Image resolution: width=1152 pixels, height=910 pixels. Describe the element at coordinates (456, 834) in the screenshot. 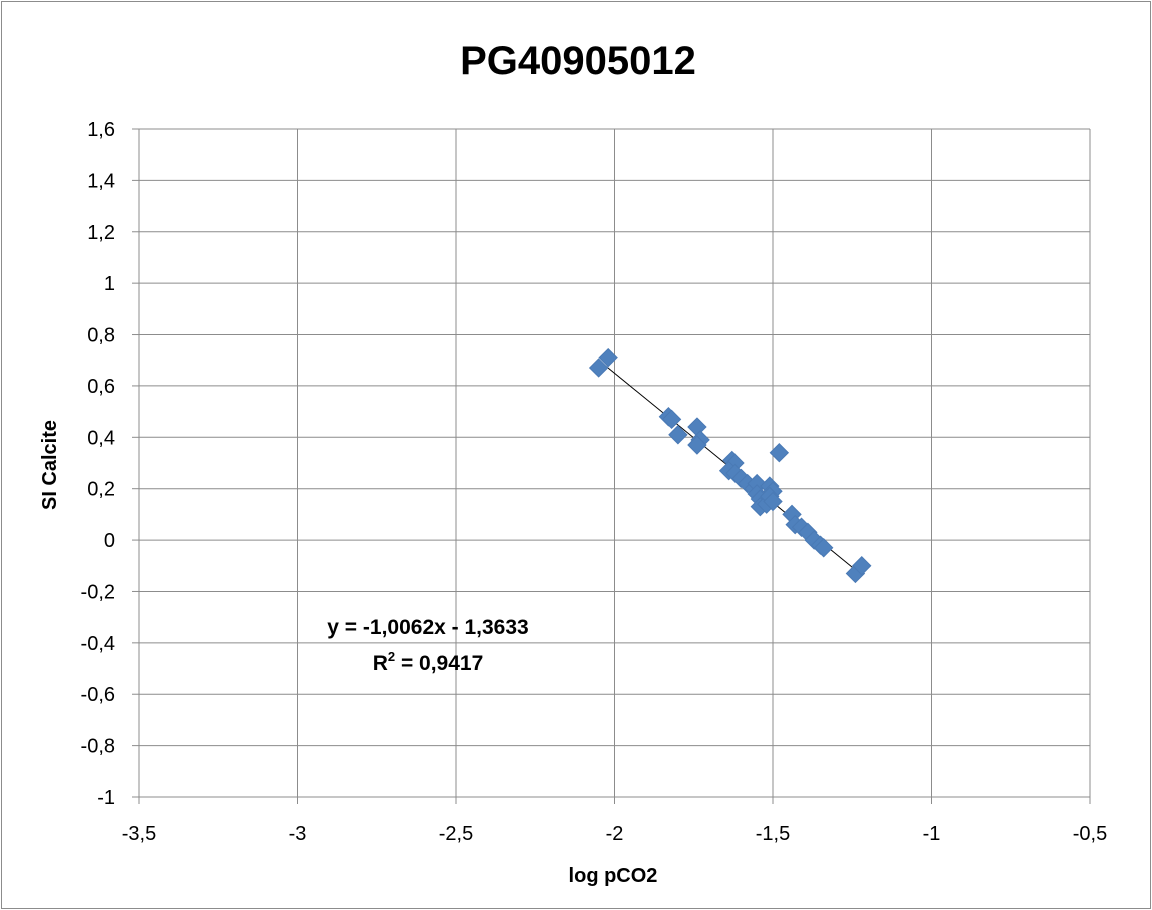

I see `x-tick-label: -2,5` at that location.